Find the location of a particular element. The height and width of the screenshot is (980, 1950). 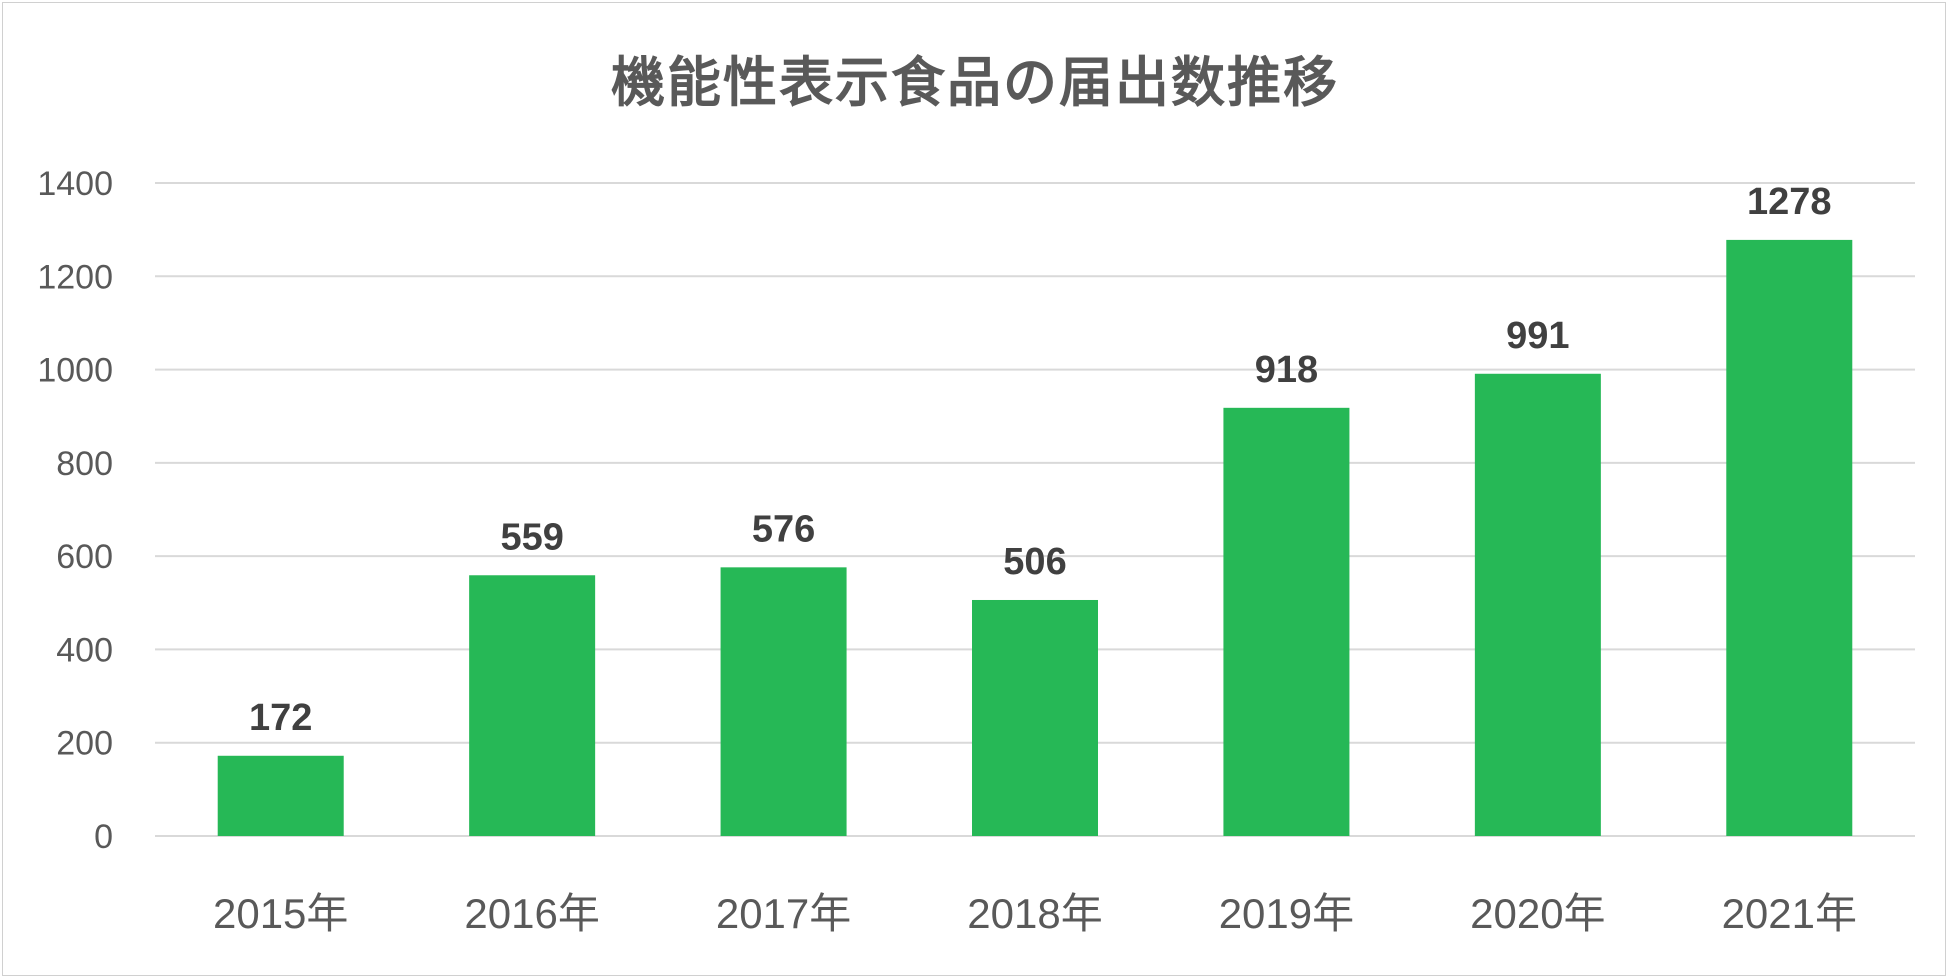

x-tick-label: 2019年 is located at coordinates (1286, 913).